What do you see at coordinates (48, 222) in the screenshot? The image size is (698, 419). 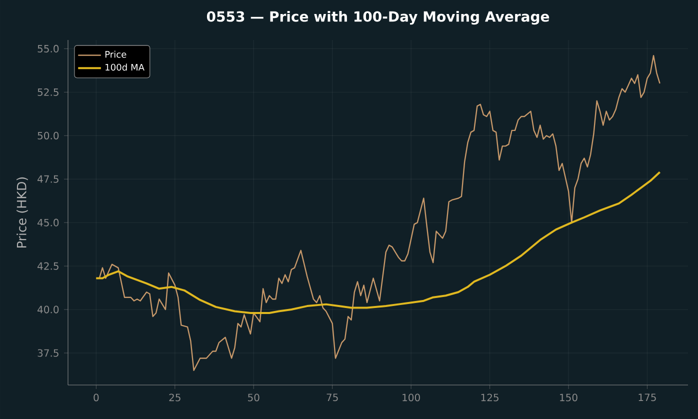 I see `y-tick-label: 45.0` at bounding box center [48, 222].